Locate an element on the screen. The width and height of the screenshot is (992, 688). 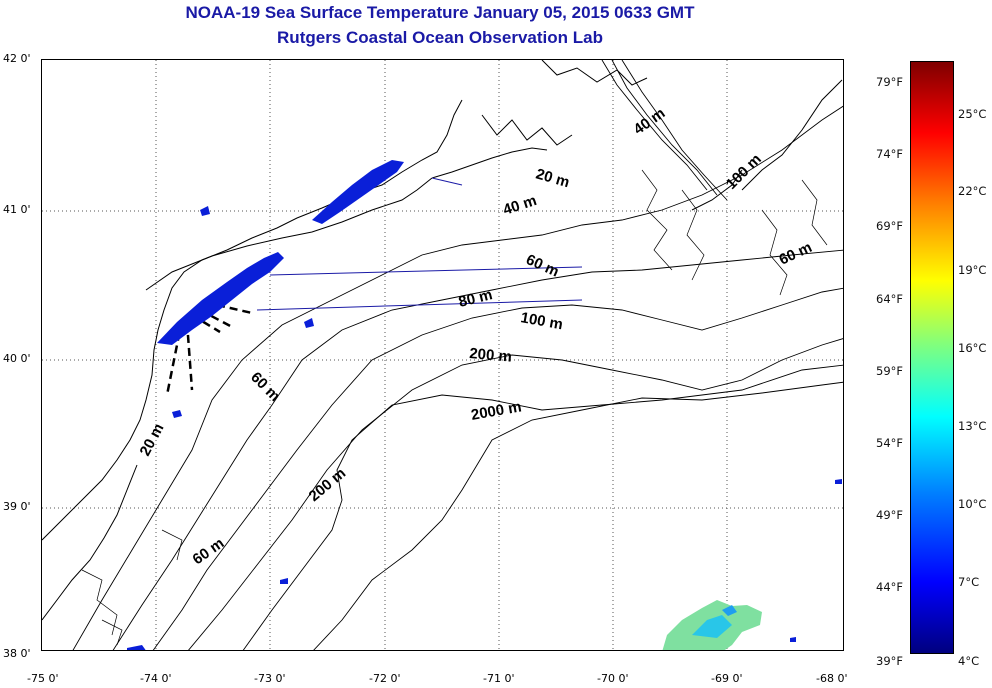
lon-label-72: -72 0' is located at coordinates (385, 678).